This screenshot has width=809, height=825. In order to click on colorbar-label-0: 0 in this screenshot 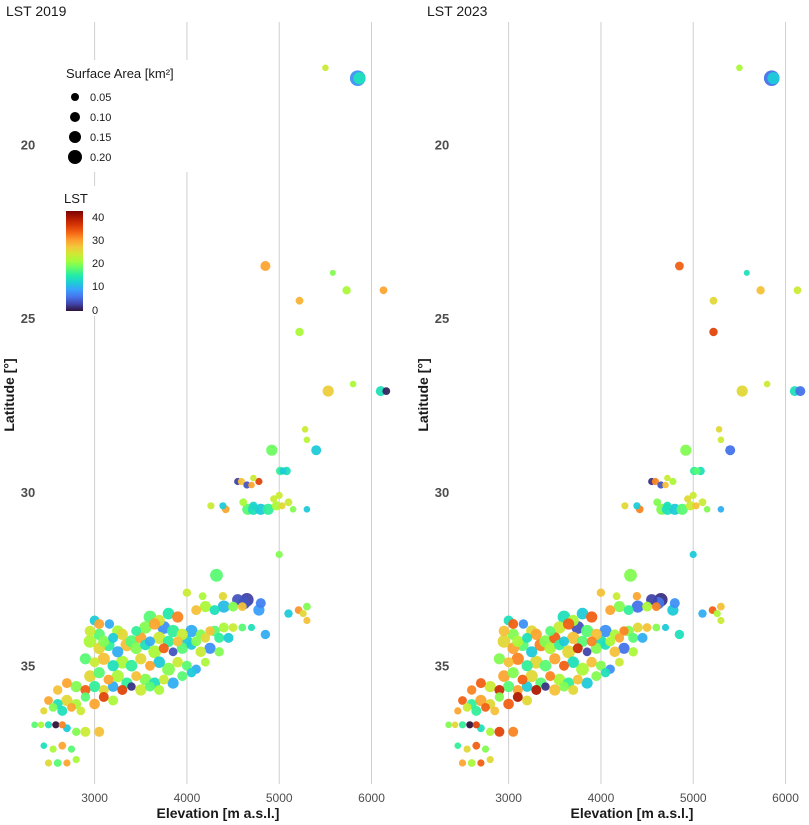, I will do `click(95, 311)`.